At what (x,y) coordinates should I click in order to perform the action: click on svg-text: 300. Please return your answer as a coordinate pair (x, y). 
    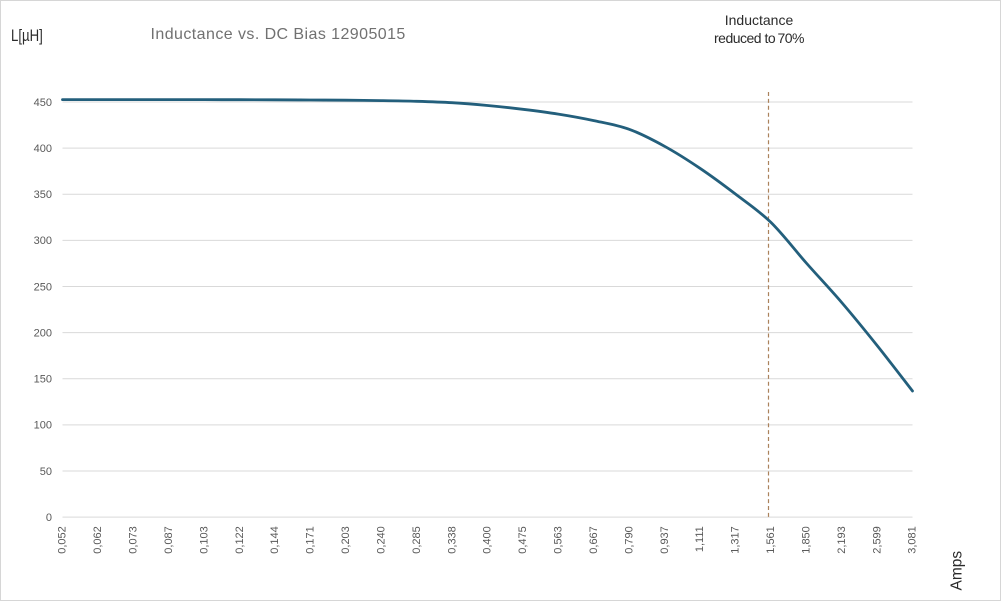
    Looking at the image, I should click on (43, 241).